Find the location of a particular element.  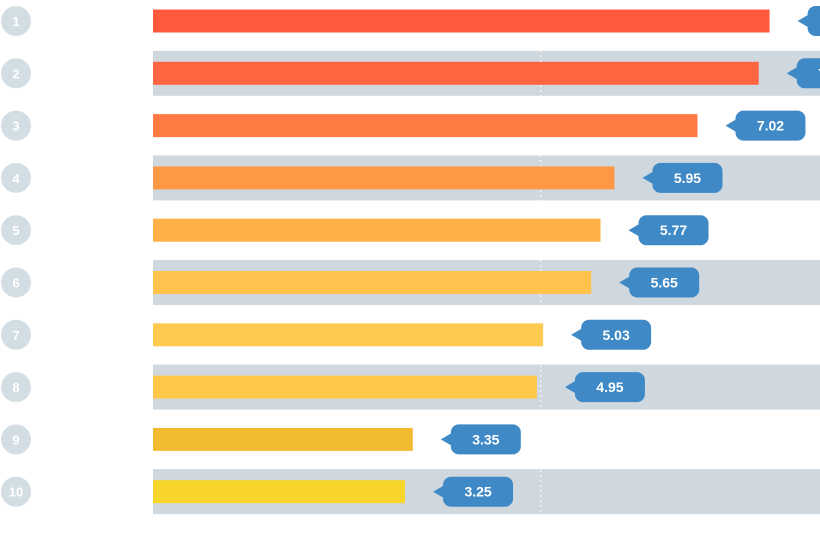

value-callout: 5.65 is located at coordinates (659, 282).